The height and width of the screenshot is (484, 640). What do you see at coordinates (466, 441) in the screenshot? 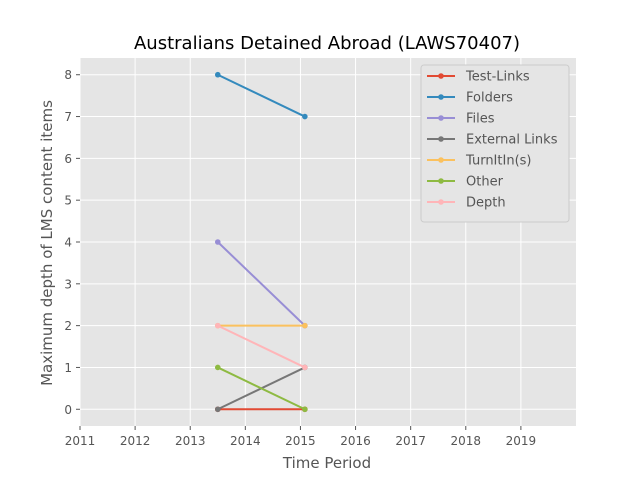
I see `x-tick-label: 2018` at bounding box center [466, 441].